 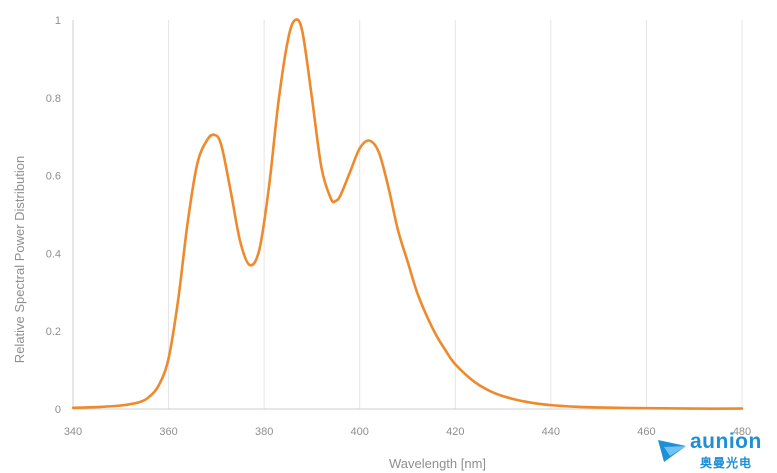 I want to click on x-axis-title: Wavelength [nm], so click(x=437, y=463).